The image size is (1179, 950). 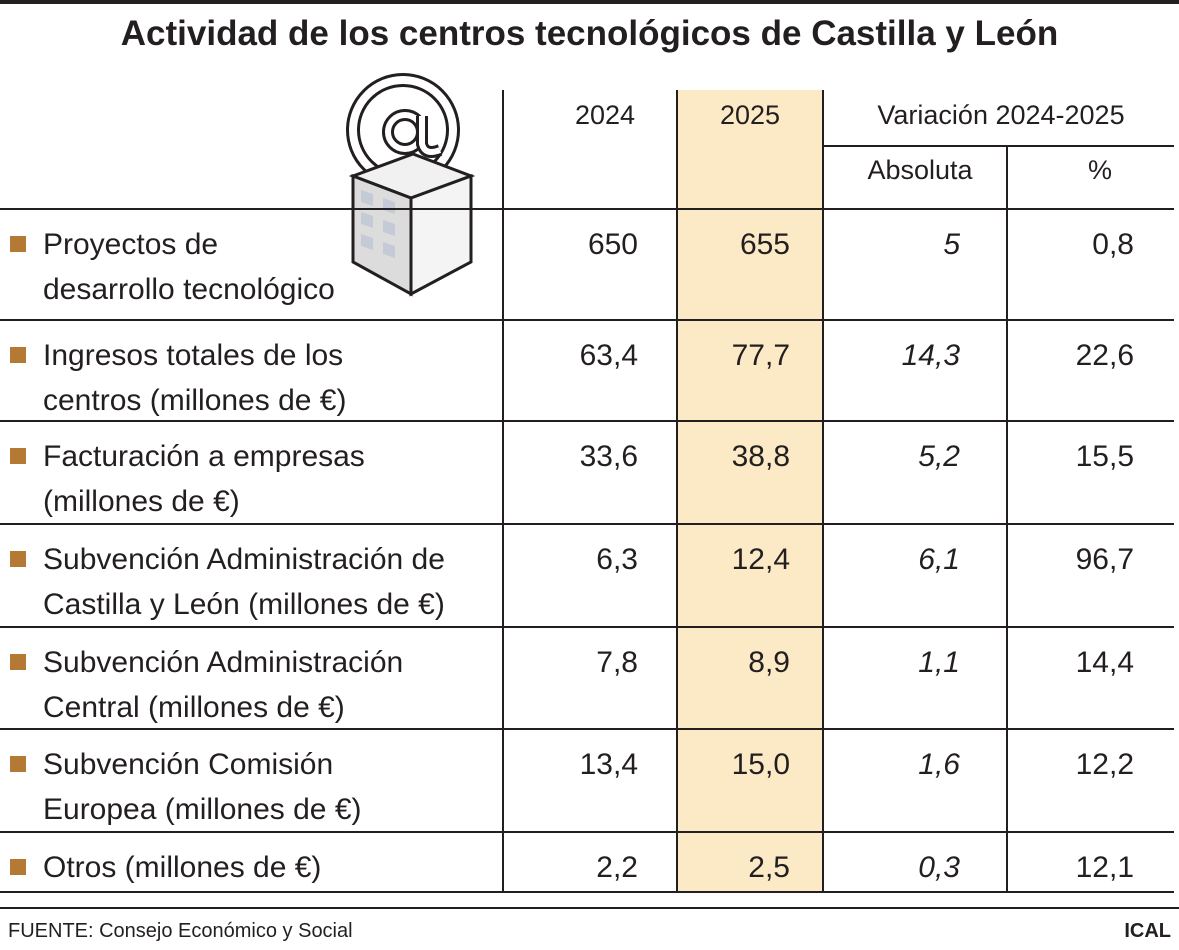 What do you see at coordinates (605, 115) in the screenshot?
I see `header-2024: 2024` at bounding box center [605, 115].